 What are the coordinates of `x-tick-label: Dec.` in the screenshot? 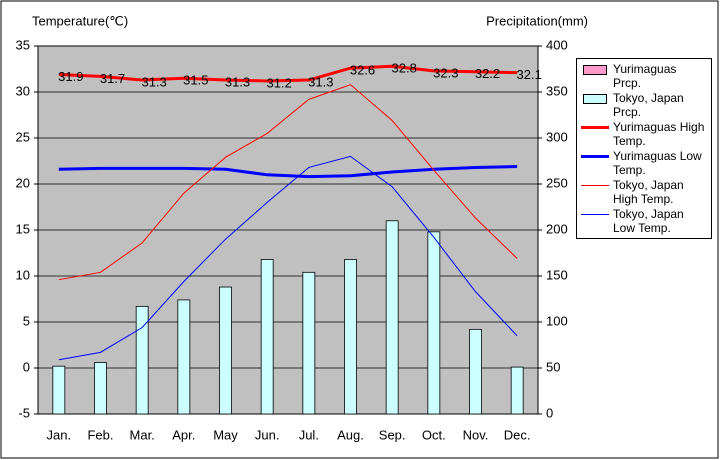 It's located at (517, 434).